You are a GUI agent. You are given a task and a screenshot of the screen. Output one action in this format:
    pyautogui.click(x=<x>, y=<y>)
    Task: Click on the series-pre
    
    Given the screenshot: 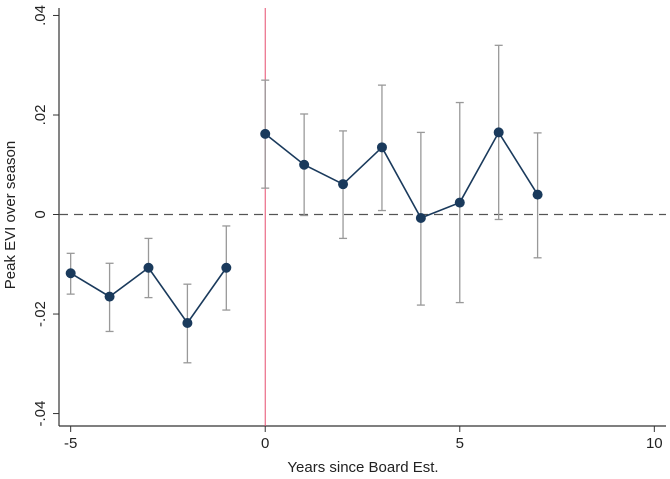 What is the action you would take?
    pyautogui.click(x=148, y=294)
    